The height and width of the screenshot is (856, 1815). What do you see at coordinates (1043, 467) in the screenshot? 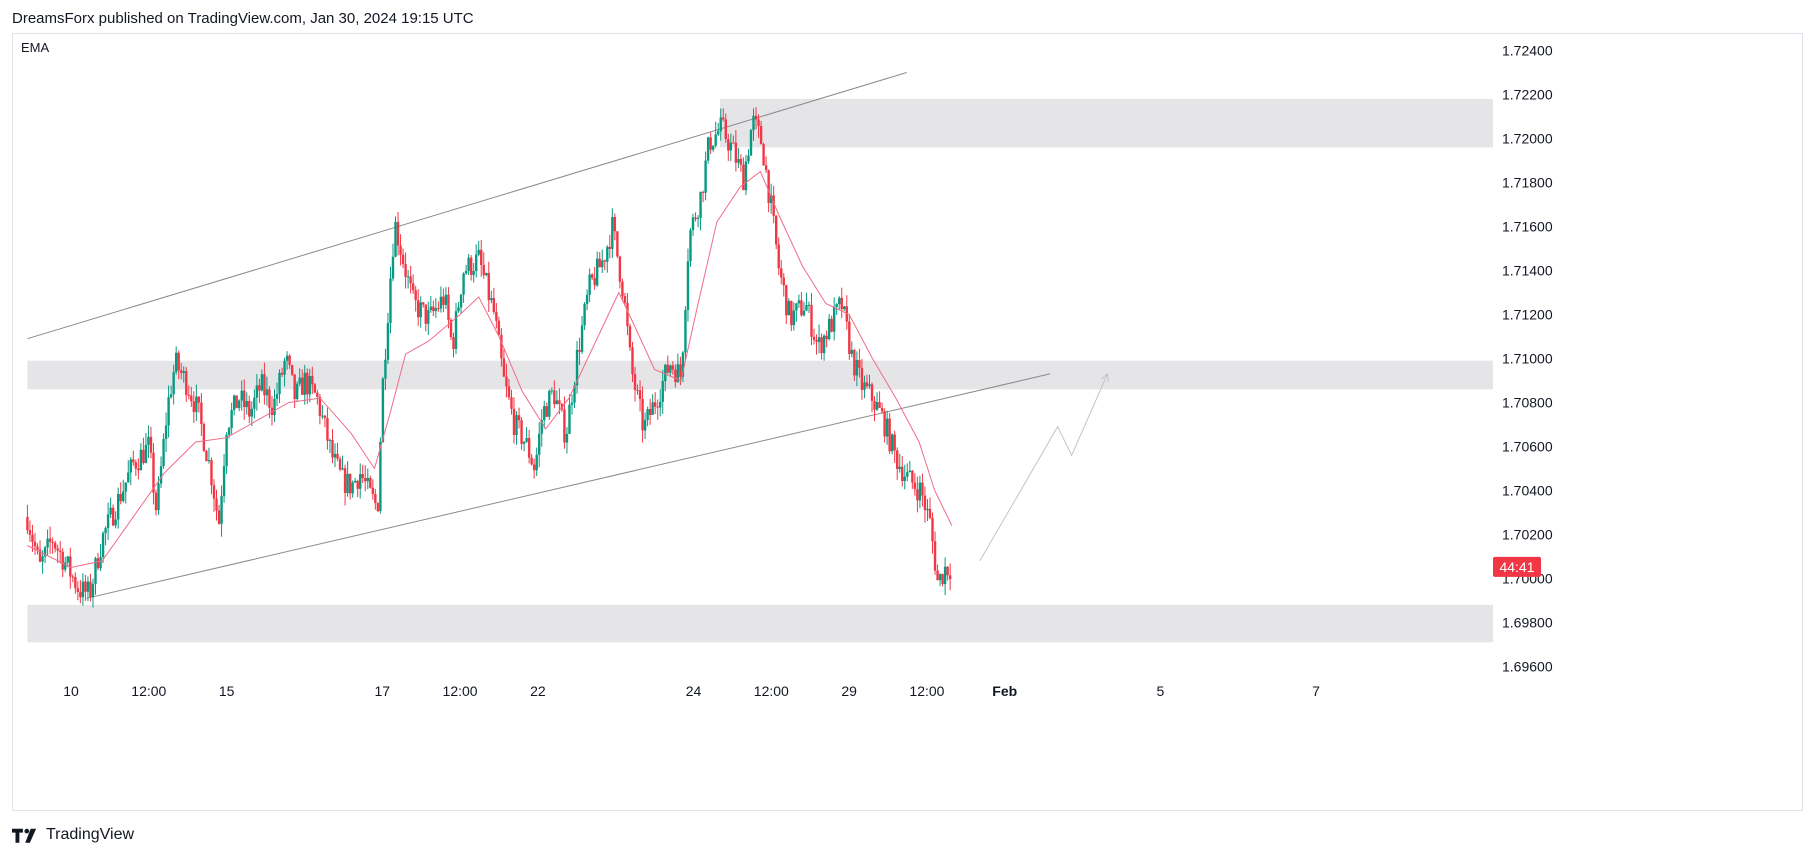
I see `projection-path` at bounding box center [1043, 467].